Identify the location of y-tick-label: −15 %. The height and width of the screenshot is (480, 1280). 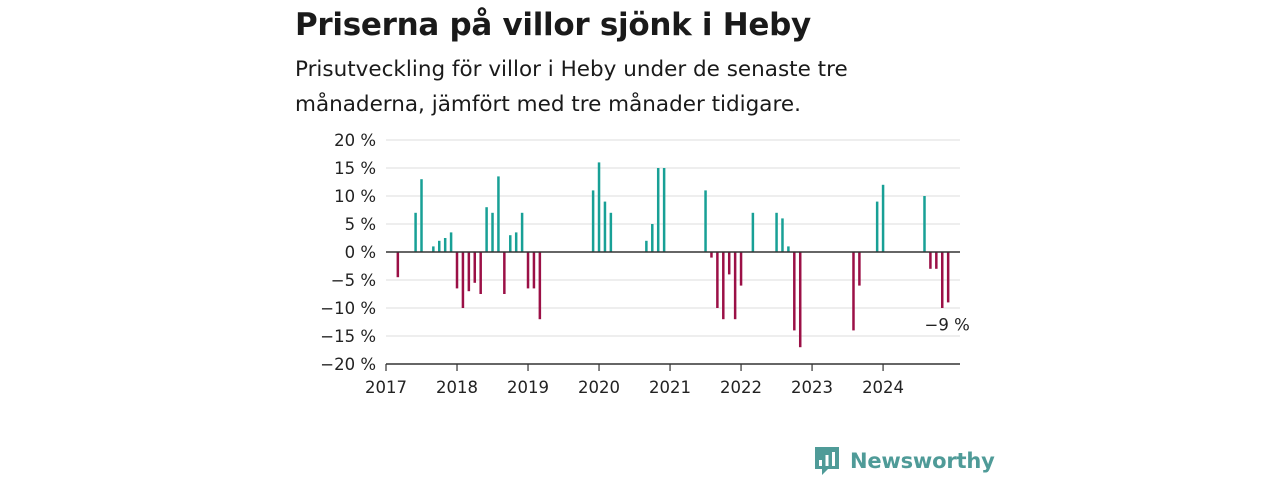
(348, 336).